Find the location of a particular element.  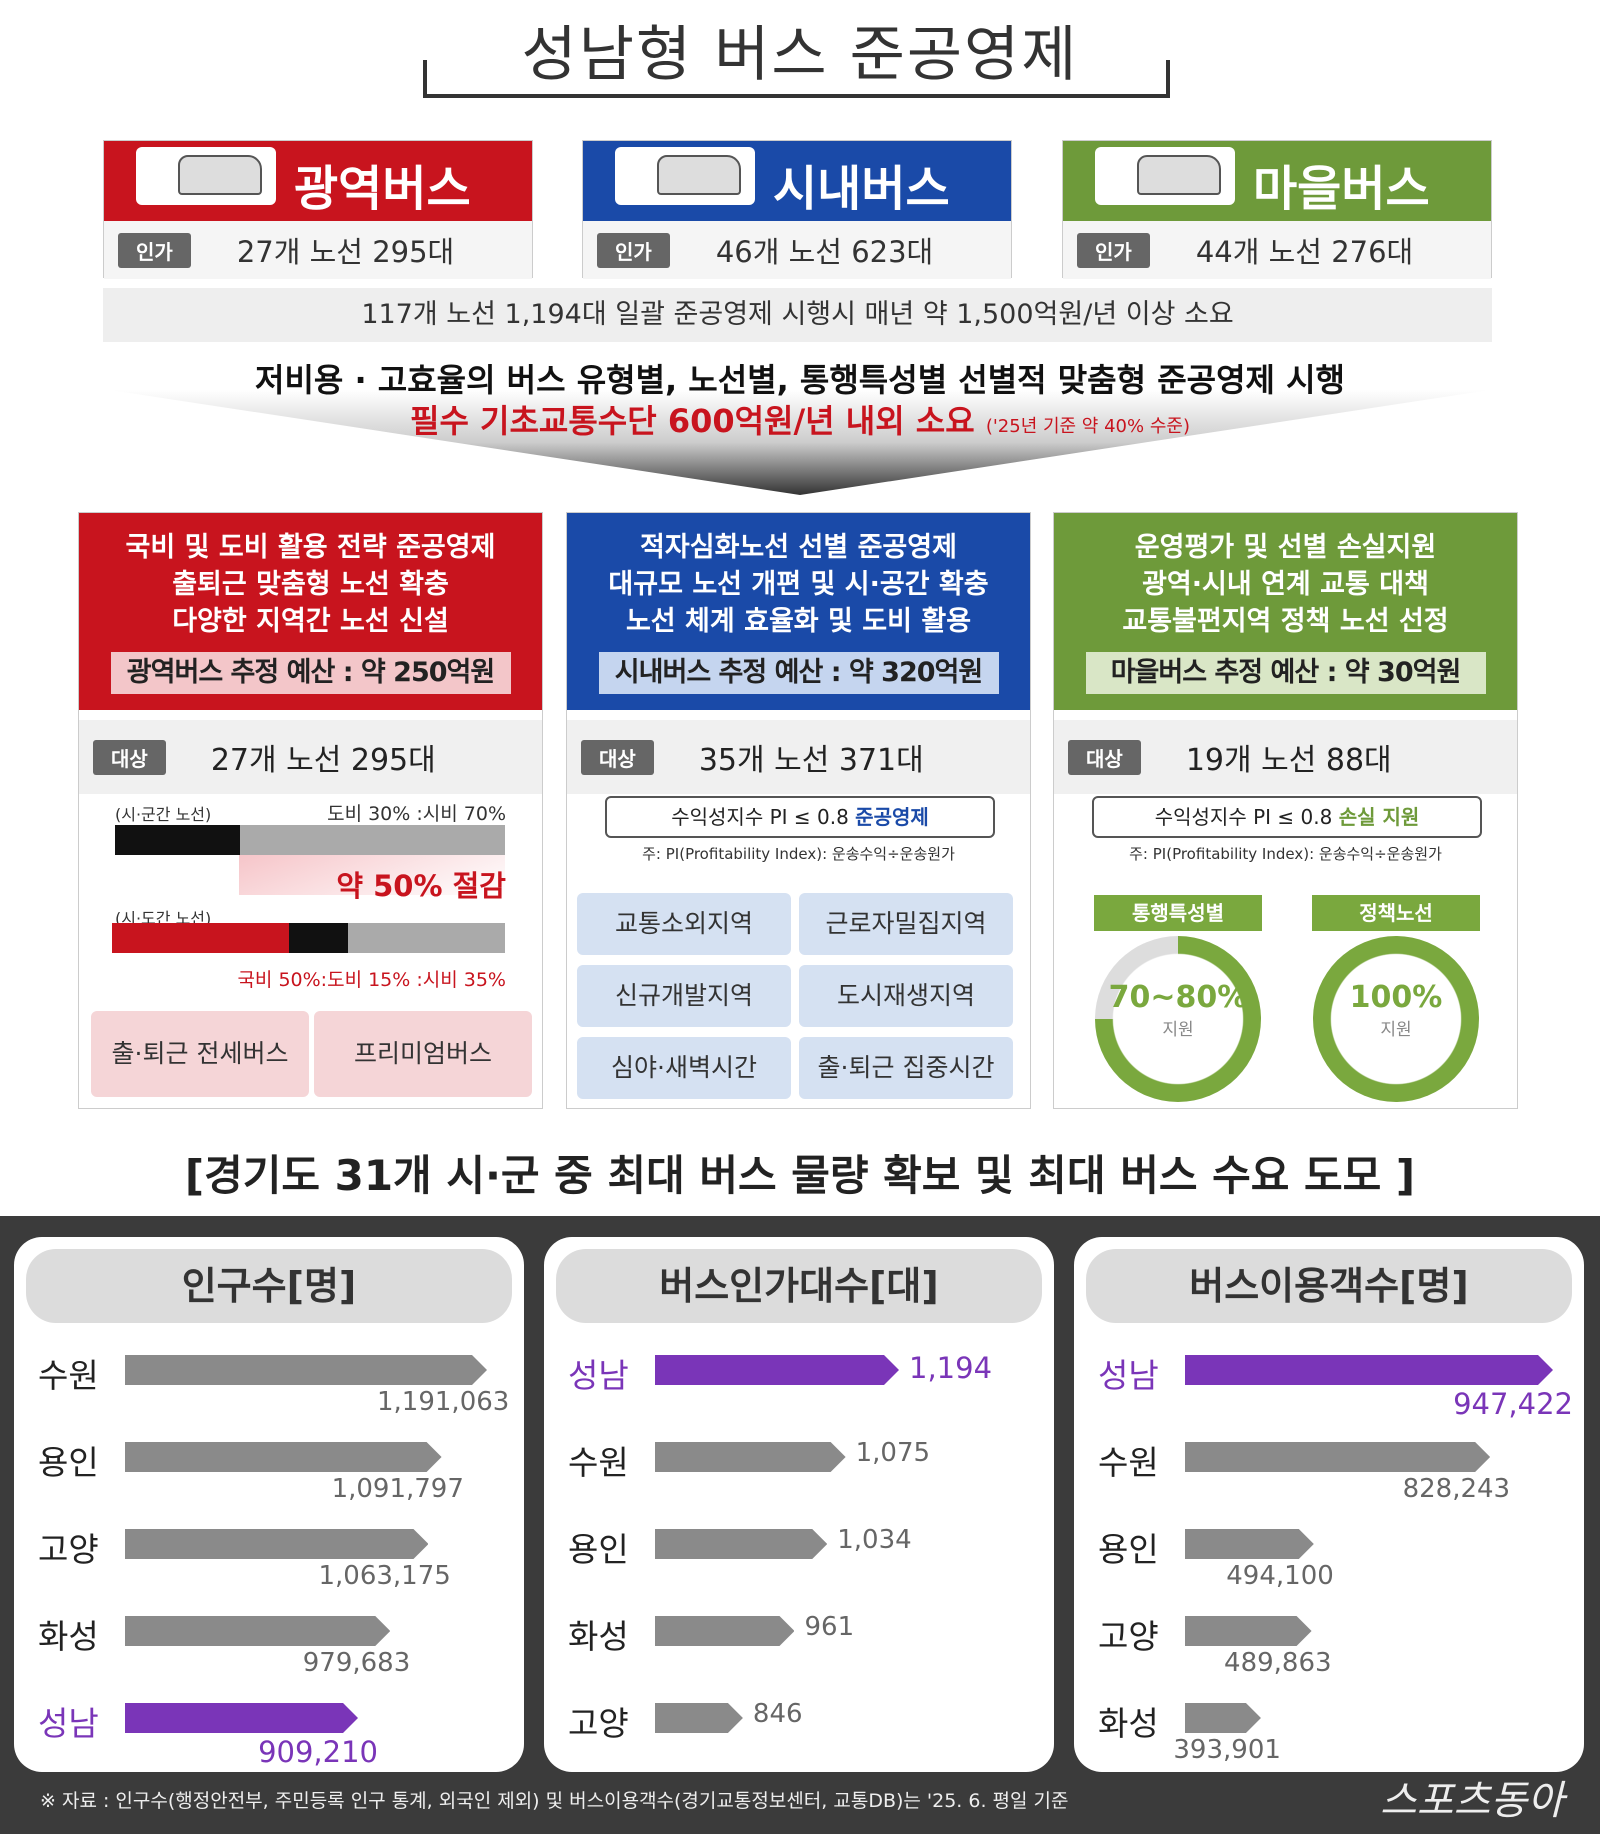

ring-percent: 70~80% is located at coordinates (1178, 997).